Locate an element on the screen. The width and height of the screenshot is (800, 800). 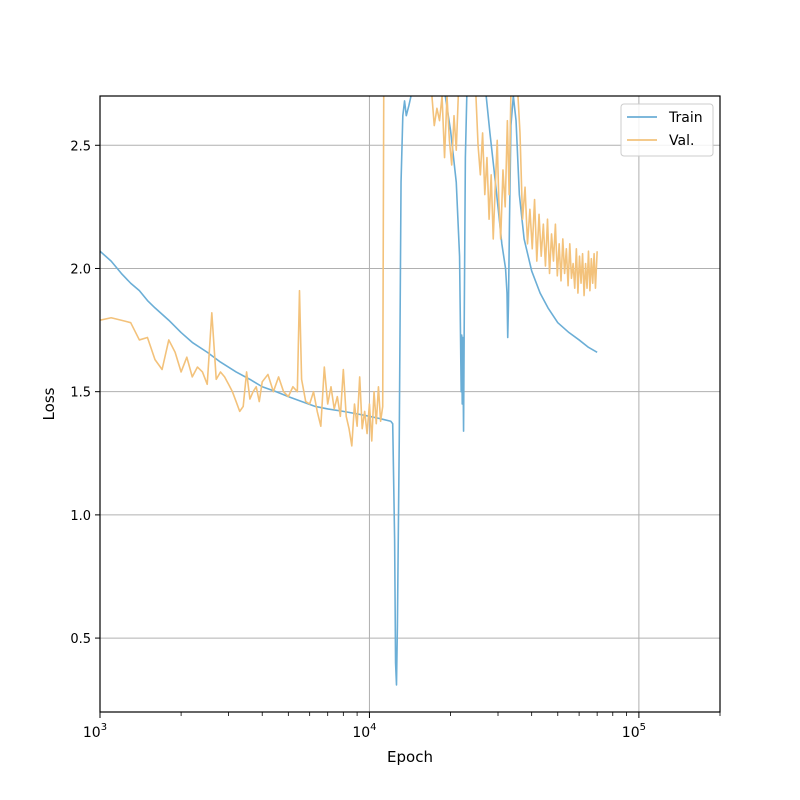
y-tick-label: 2.0 is located at coordinates (80, 269).